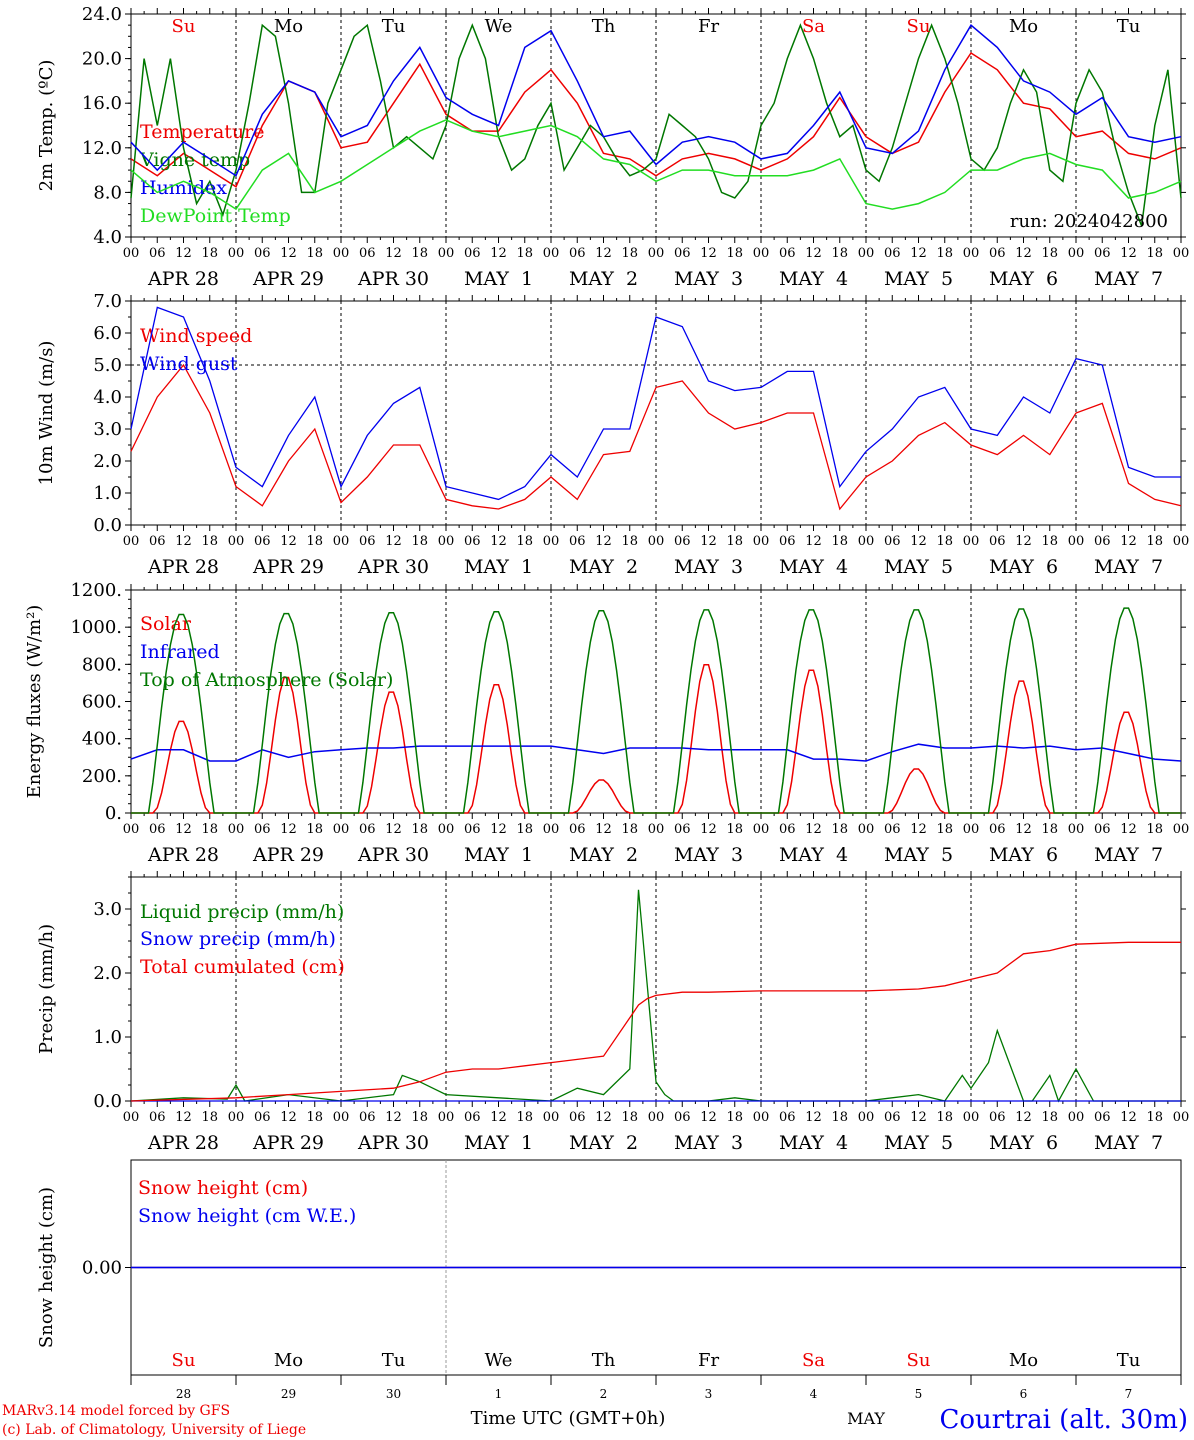  I want to click on date-label: MAY 5, so click(918, 567).